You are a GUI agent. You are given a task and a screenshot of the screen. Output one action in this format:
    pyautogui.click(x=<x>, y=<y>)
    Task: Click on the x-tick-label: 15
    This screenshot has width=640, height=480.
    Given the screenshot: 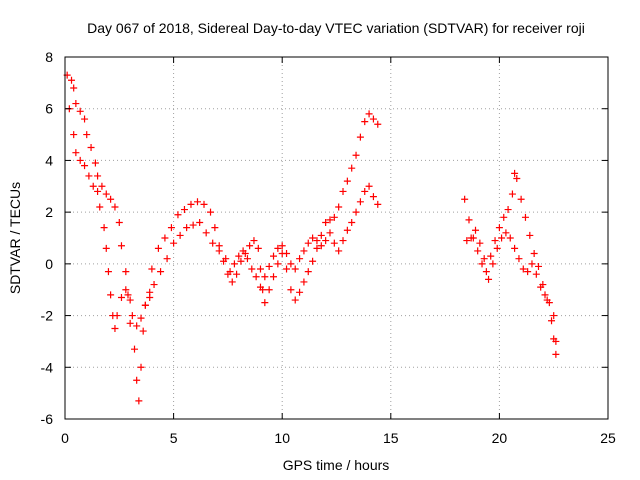 What is the action you would take?
    pyautogui.click(x=391, y=438)
    